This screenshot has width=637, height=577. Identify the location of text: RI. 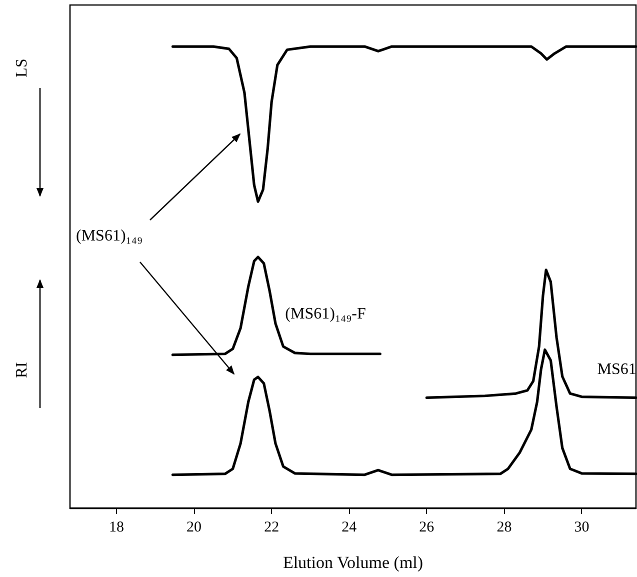
(22, 370).